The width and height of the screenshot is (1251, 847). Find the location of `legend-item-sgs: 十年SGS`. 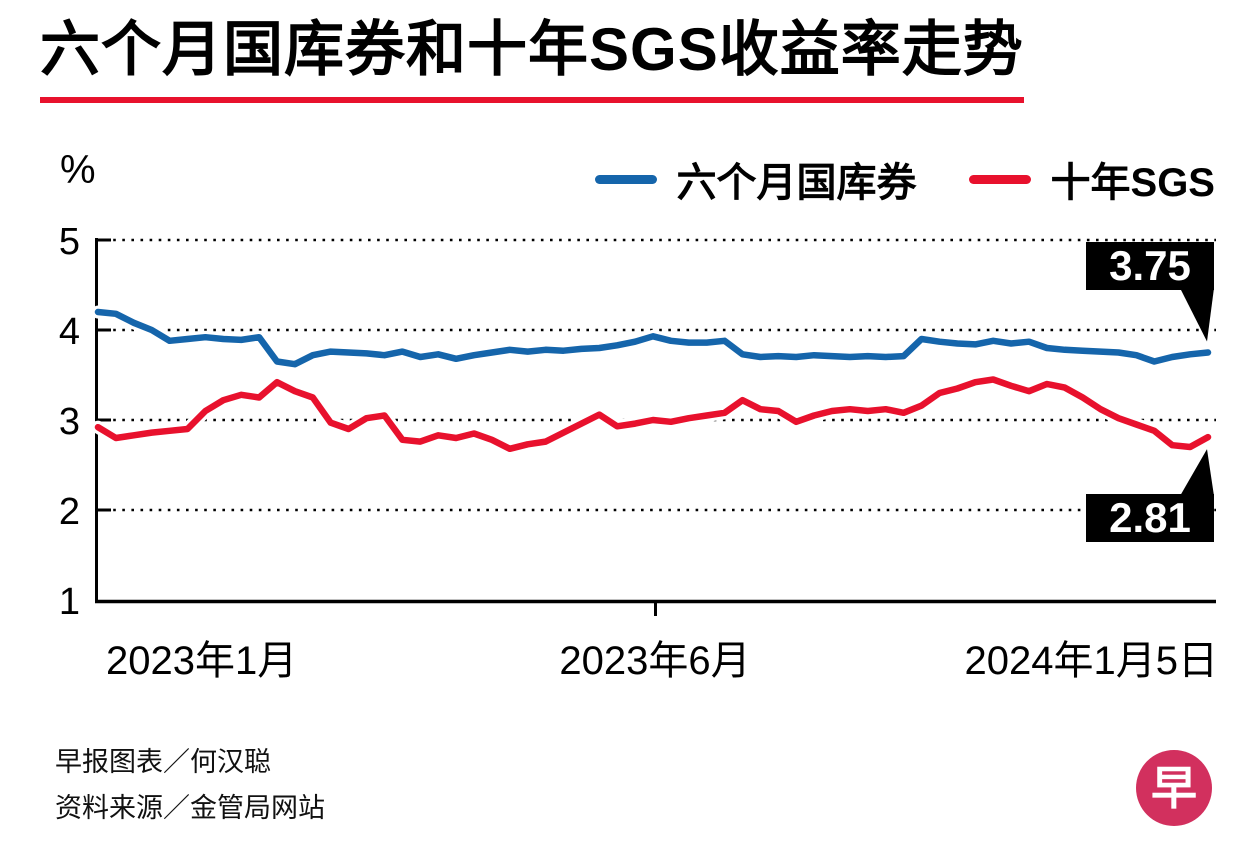

legend-item-sgs: 十年SGS is located at coordinates (1091, 179).